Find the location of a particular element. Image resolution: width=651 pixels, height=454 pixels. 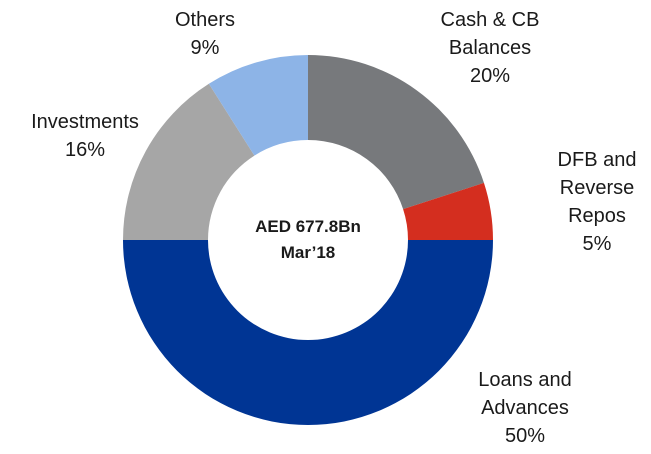

slice-value: 20% is located at coordinates (490, 76).